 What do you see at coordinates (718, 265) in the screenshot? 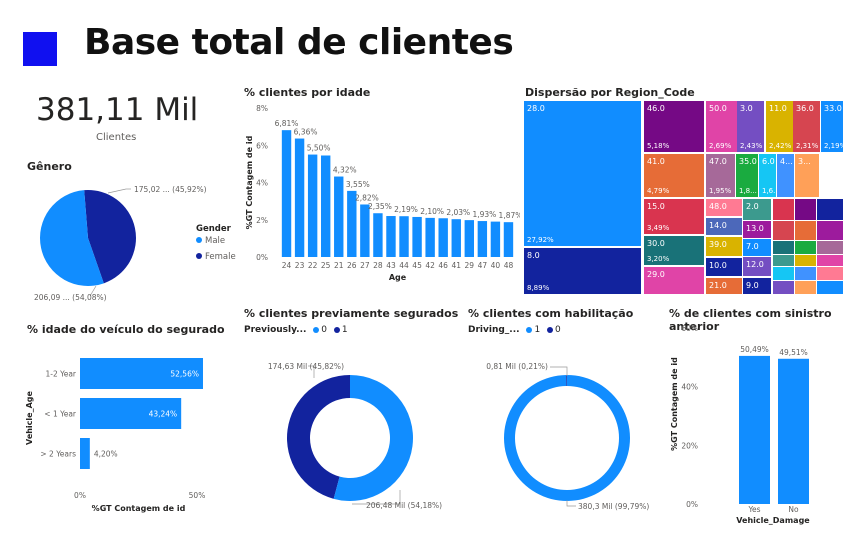
I see `treemap-tile-label: 10.0` at bounding box center [718, 265].